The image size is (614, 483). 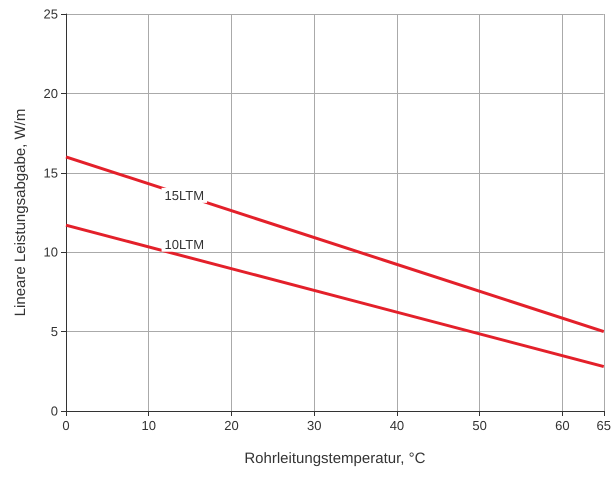 What do you see at coordinates (66, 425) in the screenshot?
I see `x-tick-label: 0` at bounding box center [66, 425].